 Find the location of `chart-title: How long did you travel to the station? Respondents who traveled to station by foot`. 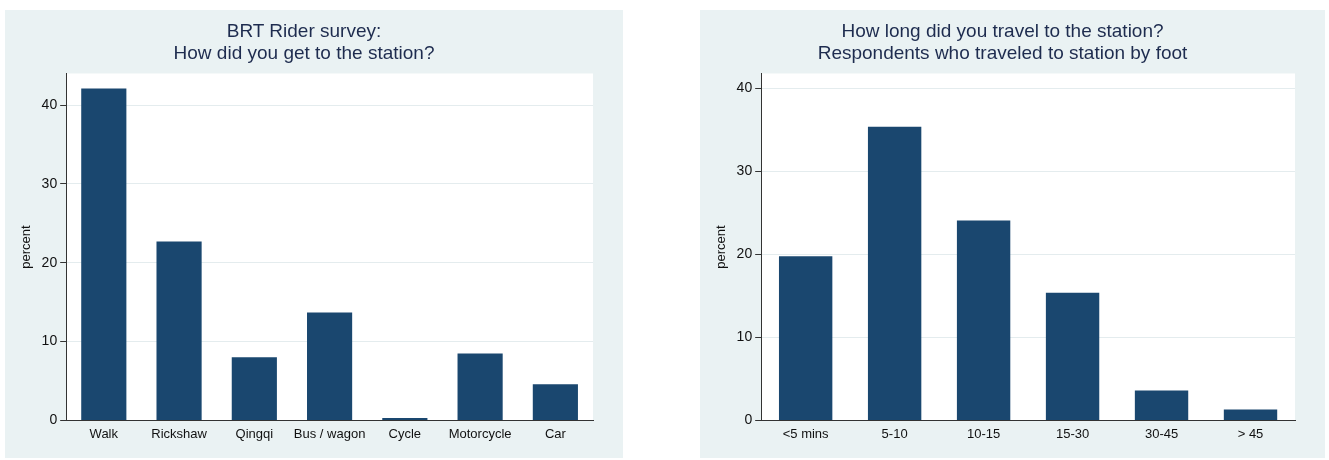

chart-title: How long did you travel to the station? Respondents who traveled to station by foot is located at coordinates (1003, 41).